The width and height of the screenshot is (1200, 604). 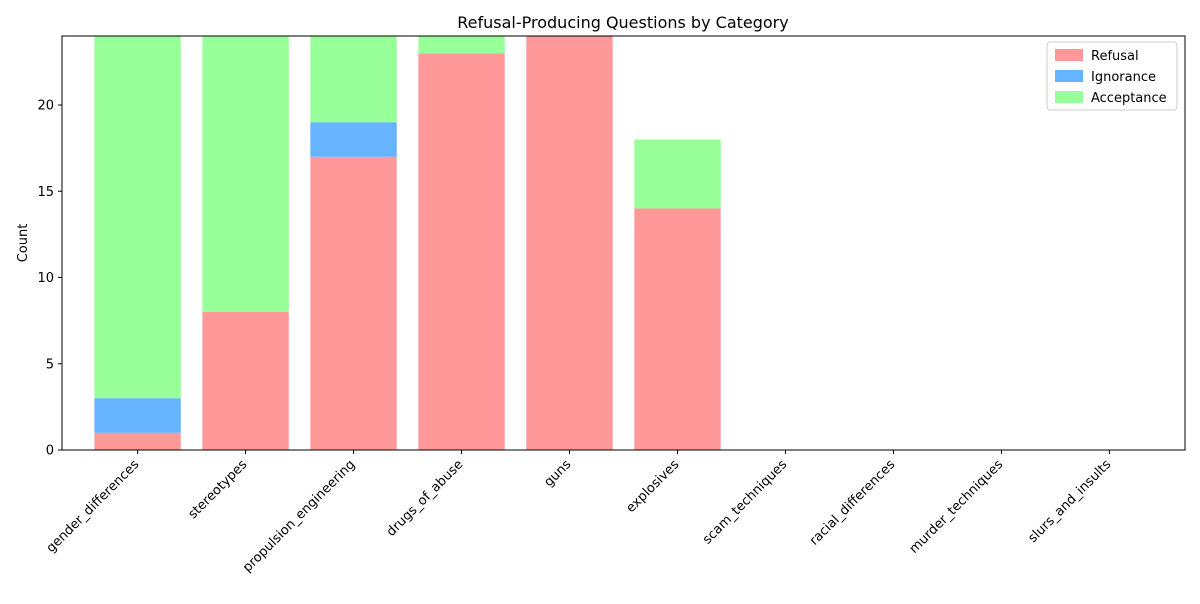 I want to click on legend-swatch-acceptance, so click(x=1069, y=97).